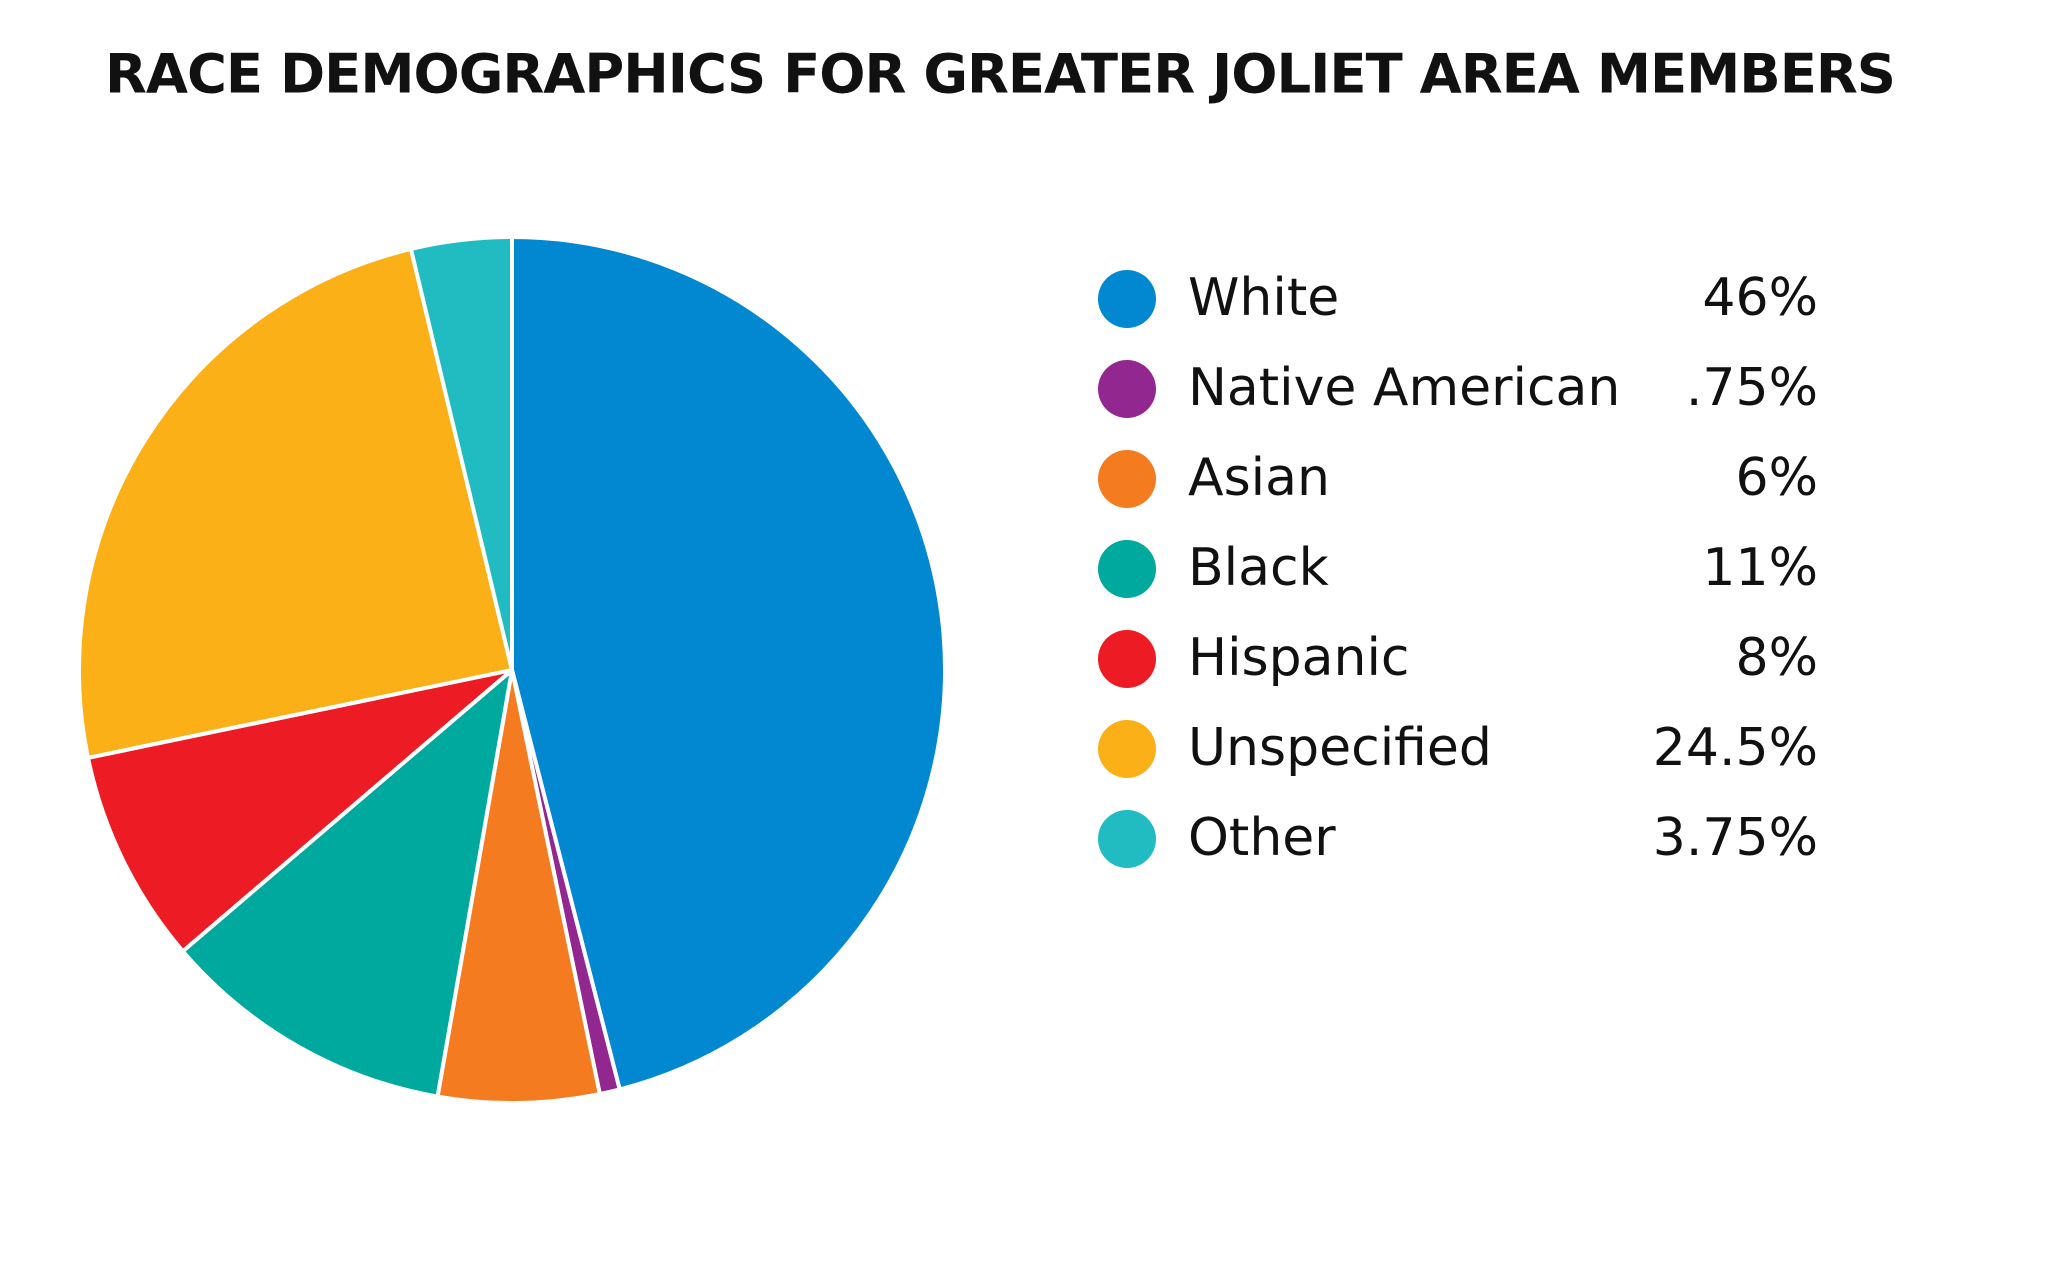 Image resolution: width=2048 pixels, height=1280 pixels. Describe the element at coordinates (1760, 568) in the screenshot. I see `value-label: 11%` at that location.